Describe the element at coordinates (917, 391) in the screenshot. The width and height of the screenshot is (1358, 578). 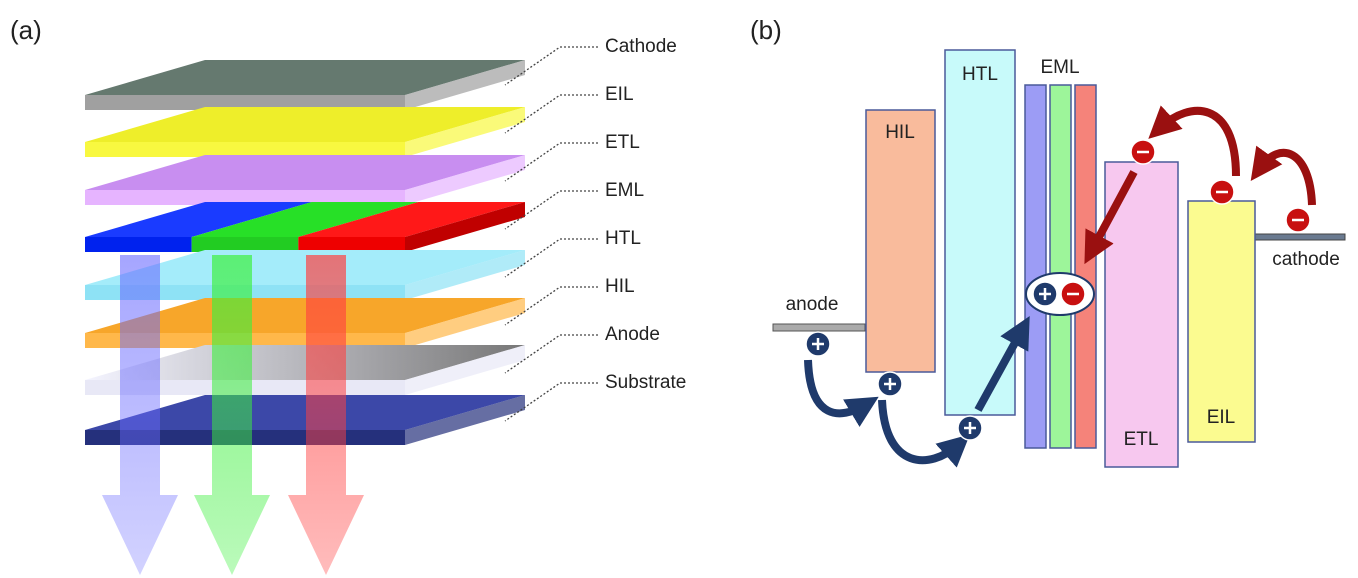
I see `hole-arrows` at that location.